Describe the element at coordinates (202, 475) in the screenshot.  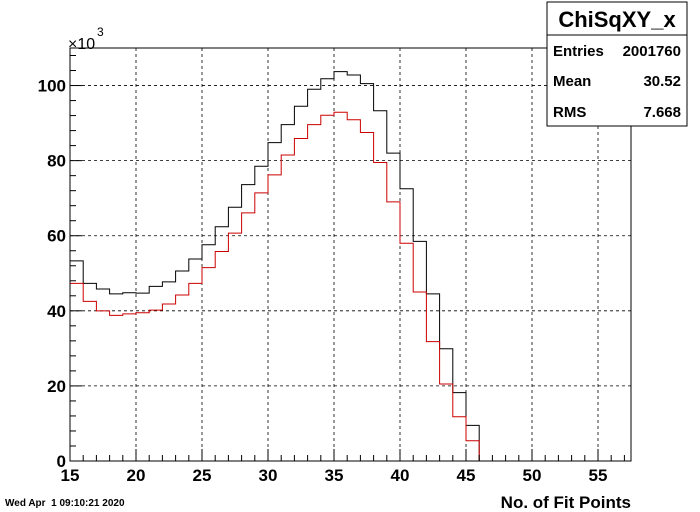
I see `x-tick-label: 25` at that location.